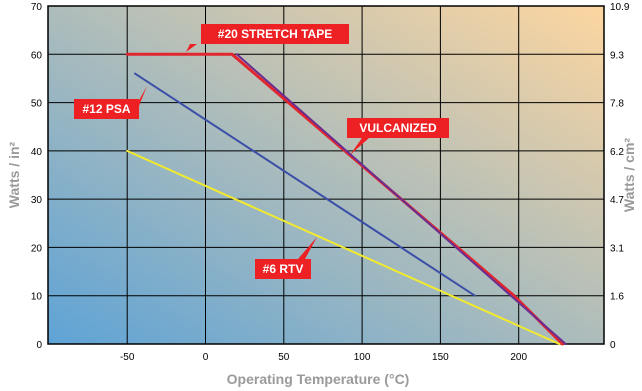 The width and height of the screenshot is (642, 391). I want to click on callout-label: #12 PSA, so click(106, 109).